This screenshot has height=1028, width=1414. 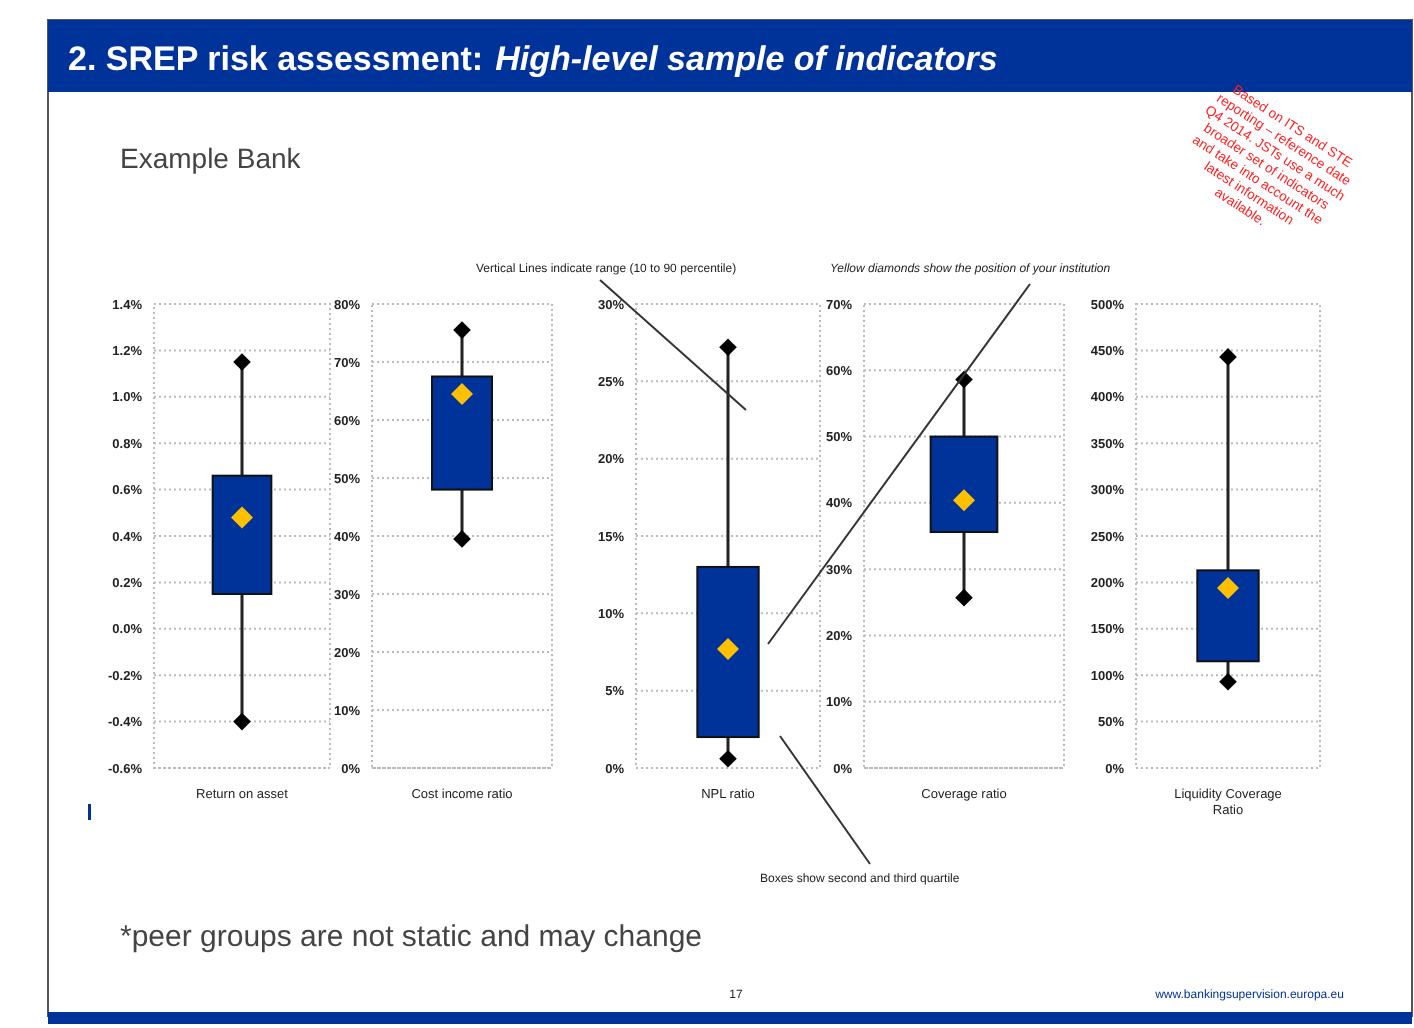 I want to click on chart-subtitle: Example Bank, so click(x=211, y=158).